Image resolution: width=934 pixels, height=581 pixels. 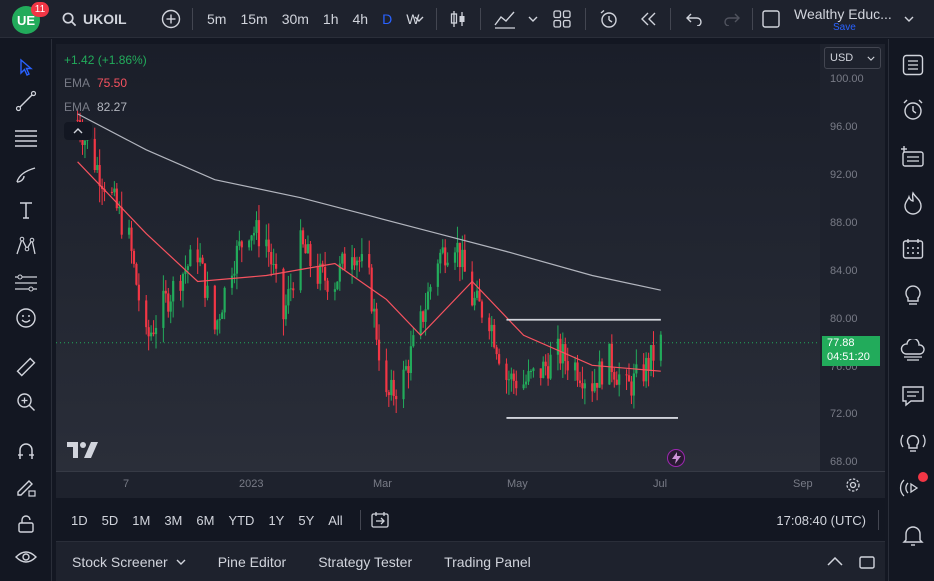 I want to click on symbol-search: UKOIL, so click(x=94, y=19).